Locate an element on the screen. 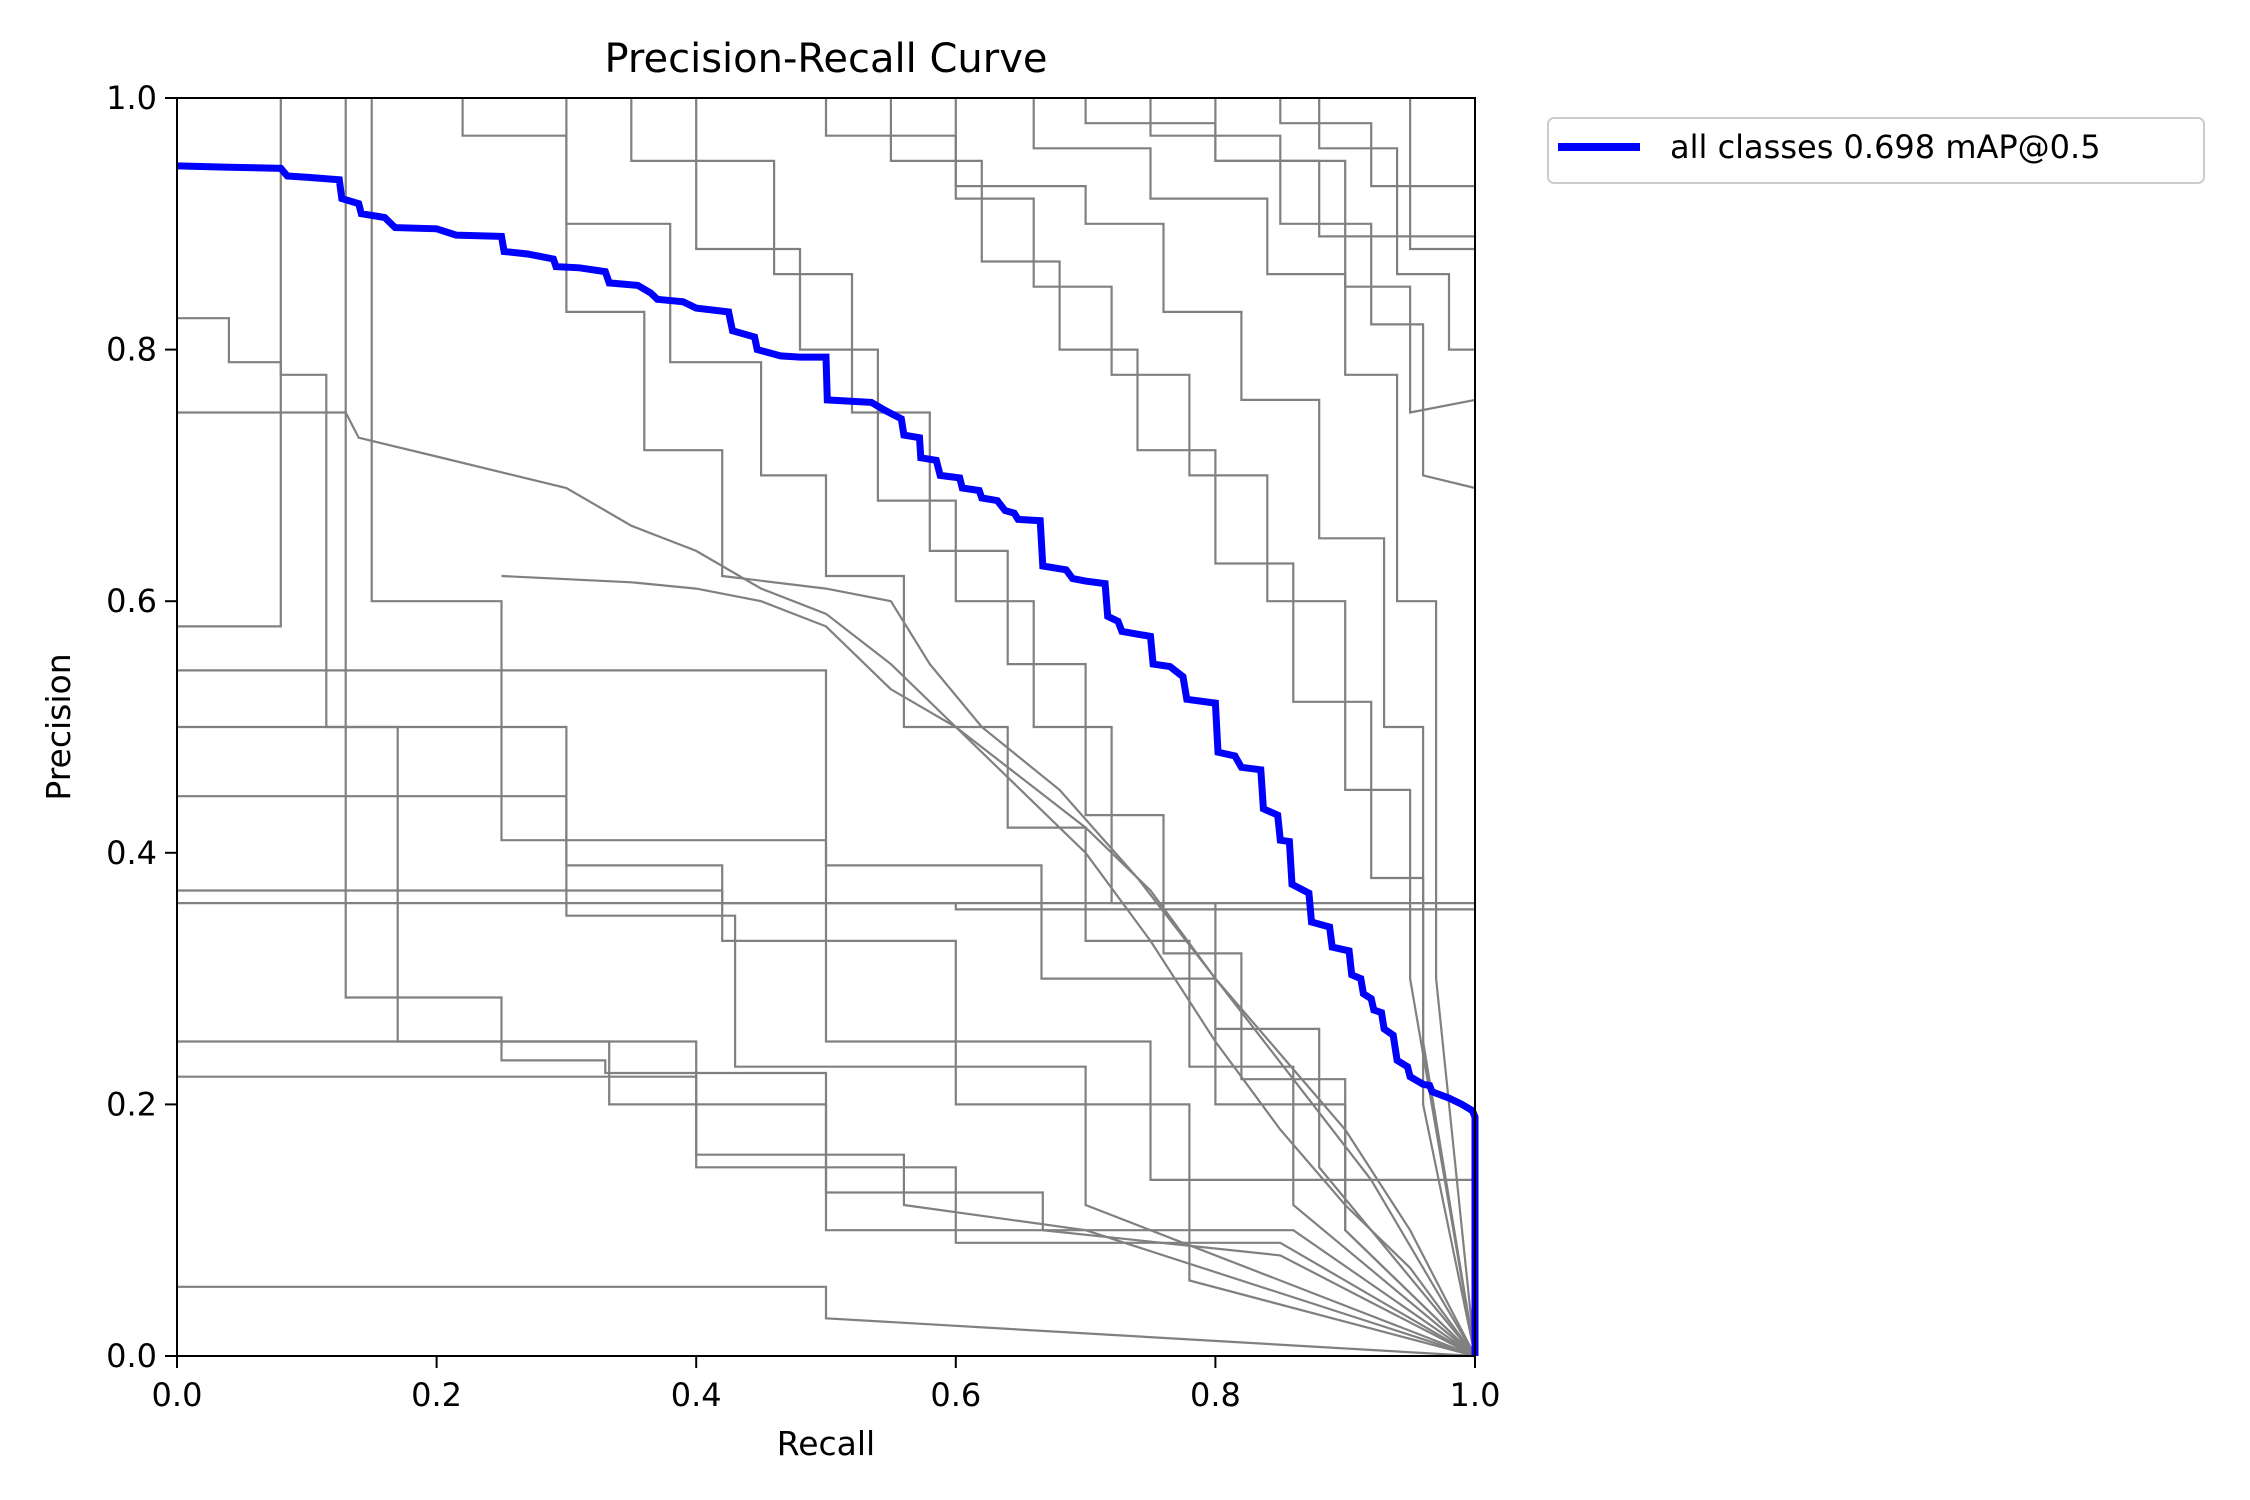 The width and height of the screenshot is (2250, 1500). x-axis-ticks: 0.0 0.2 0.4 0.6 0.8 1.0 is located at coordinates (826, 1385).